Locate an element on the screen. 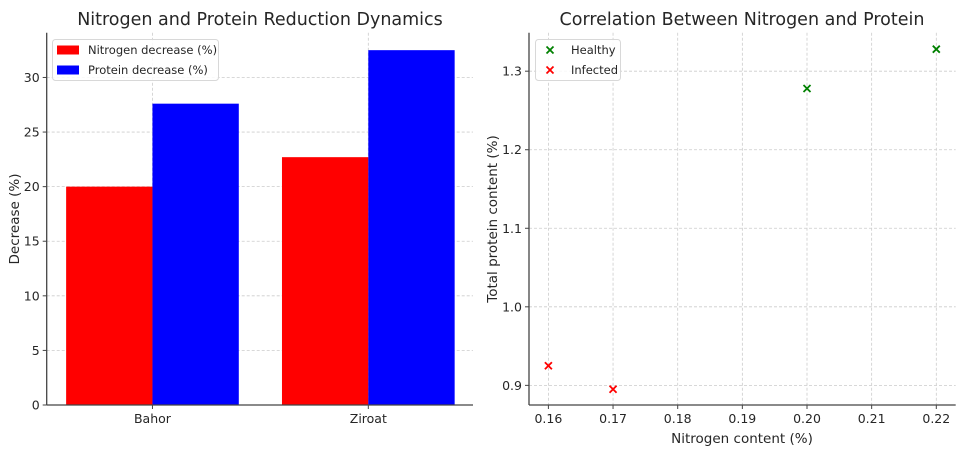  bar-chart-ytick-label: 0 is located at coordinates (36, 405).